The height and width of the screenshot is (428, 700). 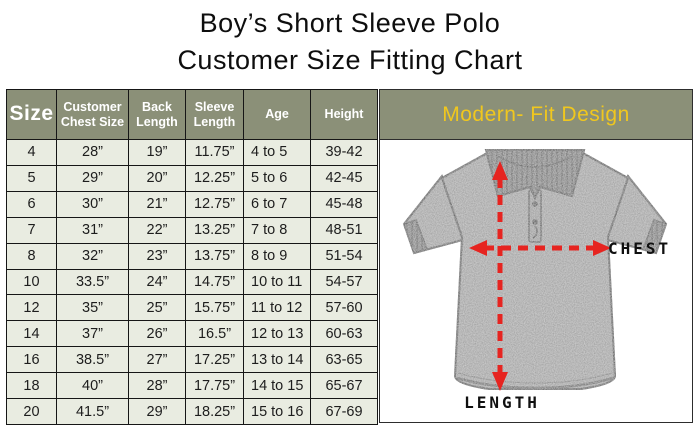 I want to click on column-header: Back Length, so click(x=157, y=114).